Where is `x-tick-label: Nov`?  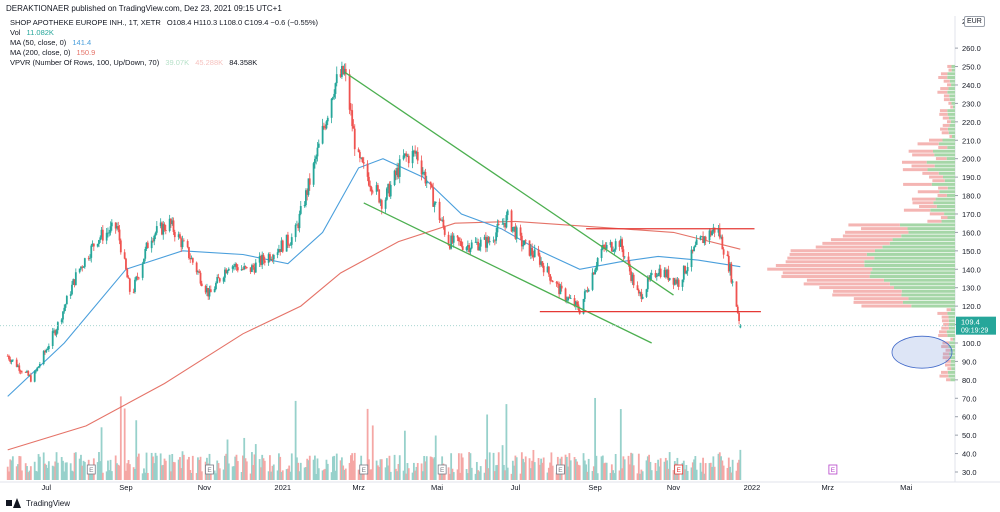 x-tick-label: Nov is located at coordinates (674, 487).